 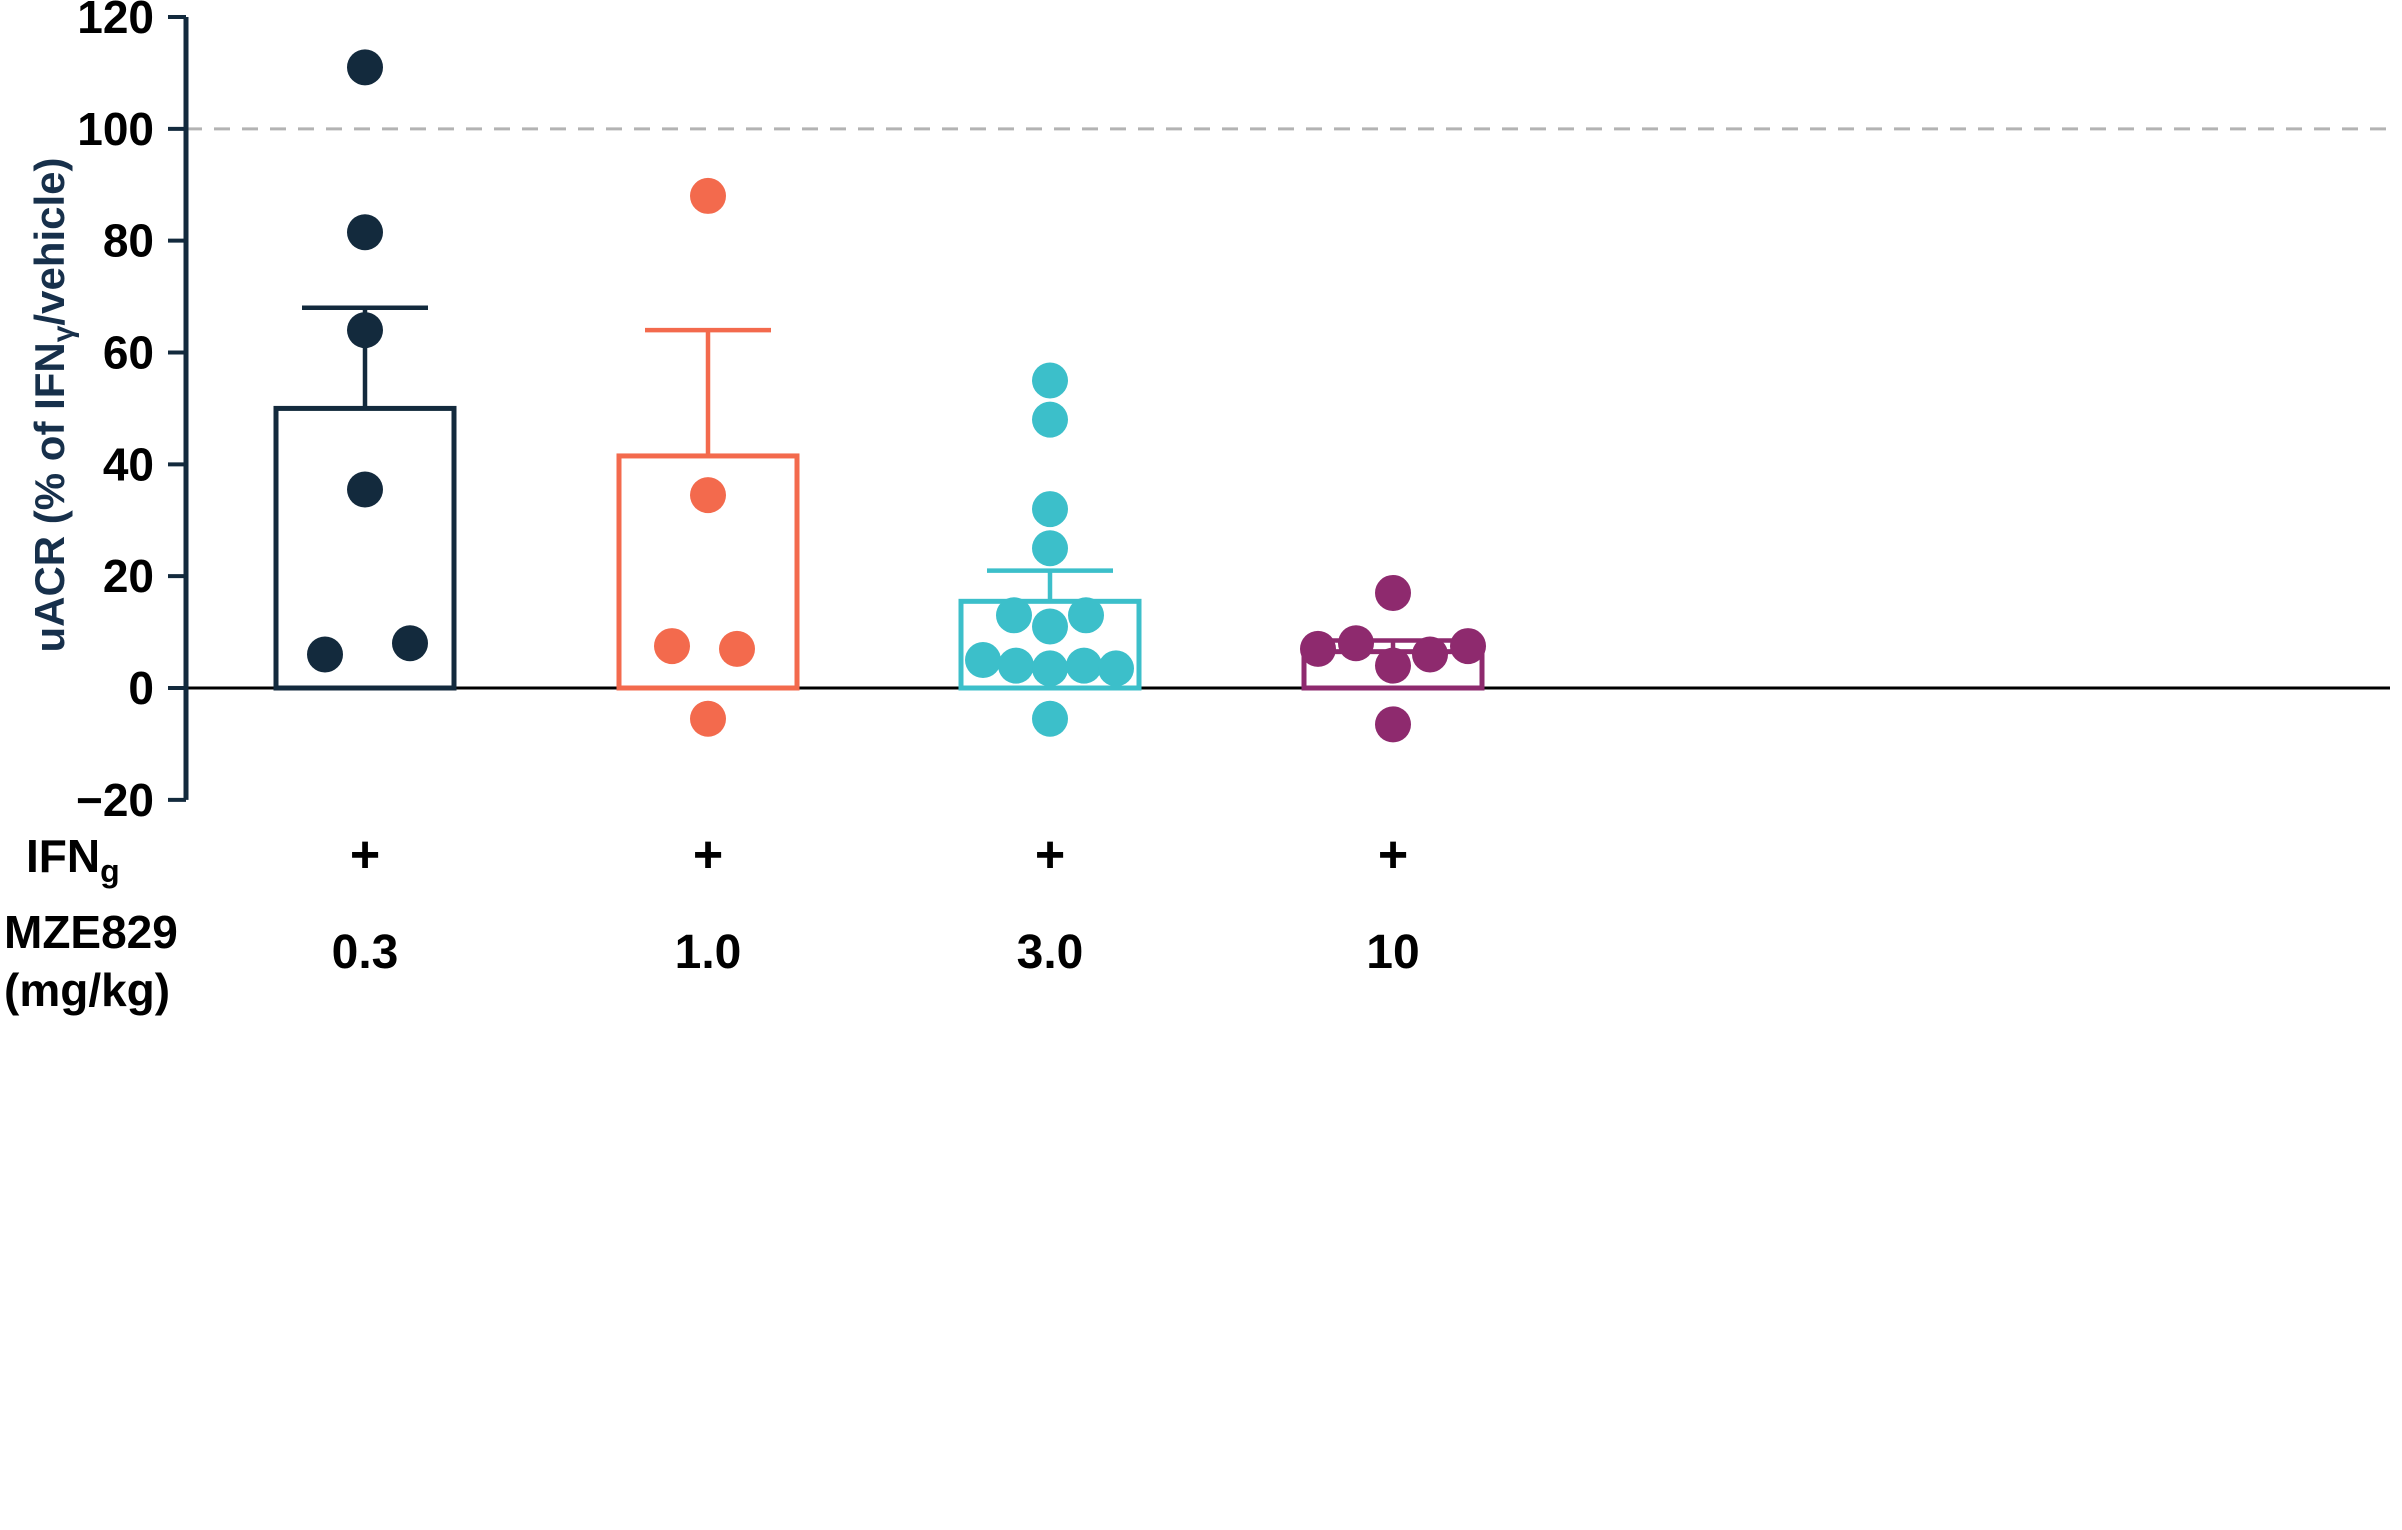 What do you see at coordinates (87, 990) in the screenshot?
I see `drug-unit-label: (mg/kg)` at bounding box center [87, 990].